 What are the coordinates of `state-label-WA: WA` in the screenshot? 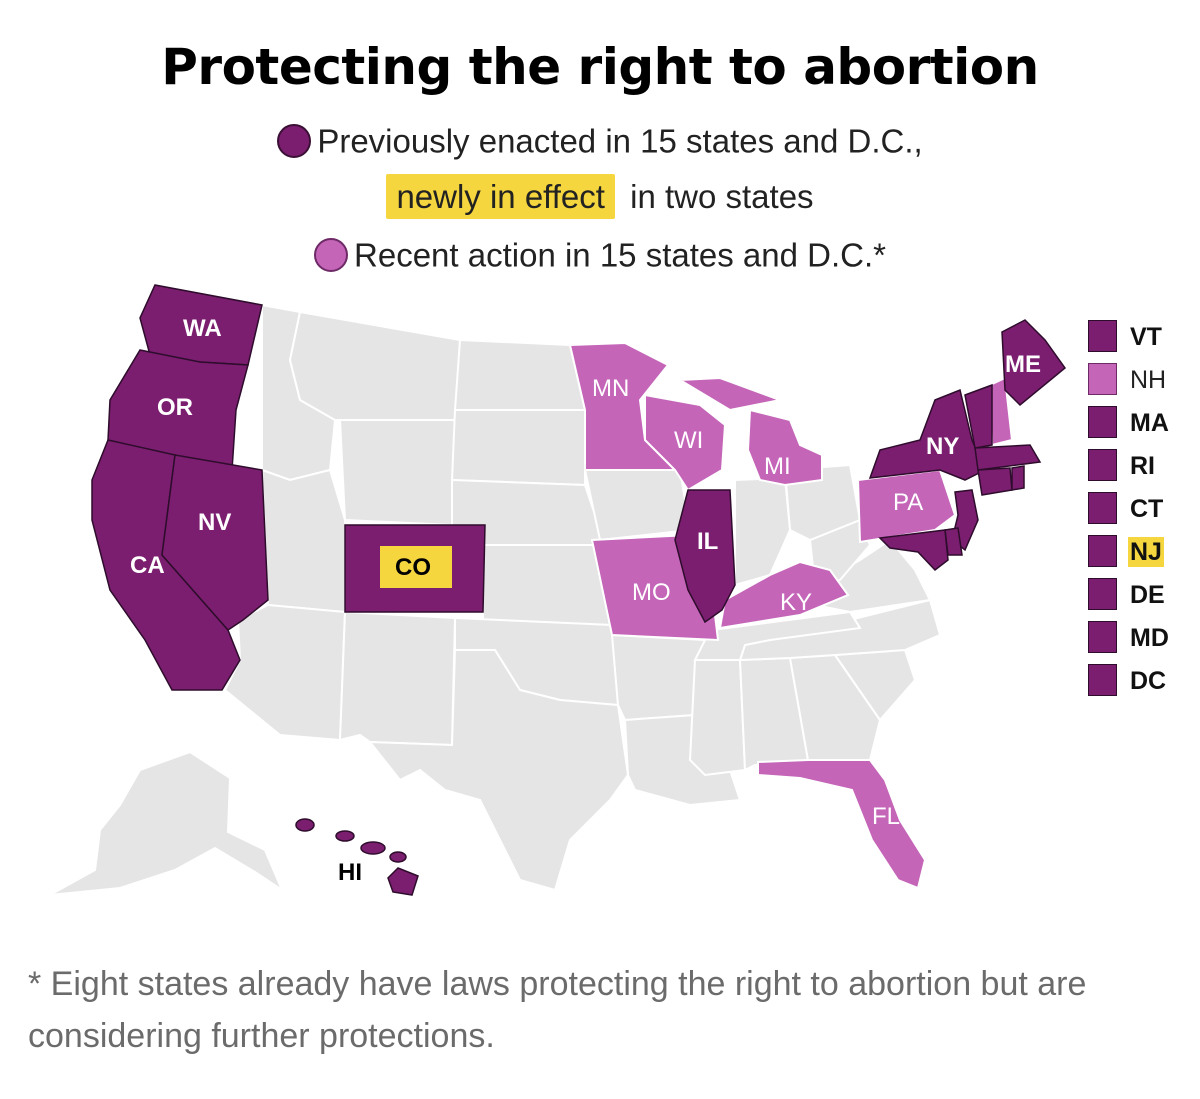 It's located at (202, 328).